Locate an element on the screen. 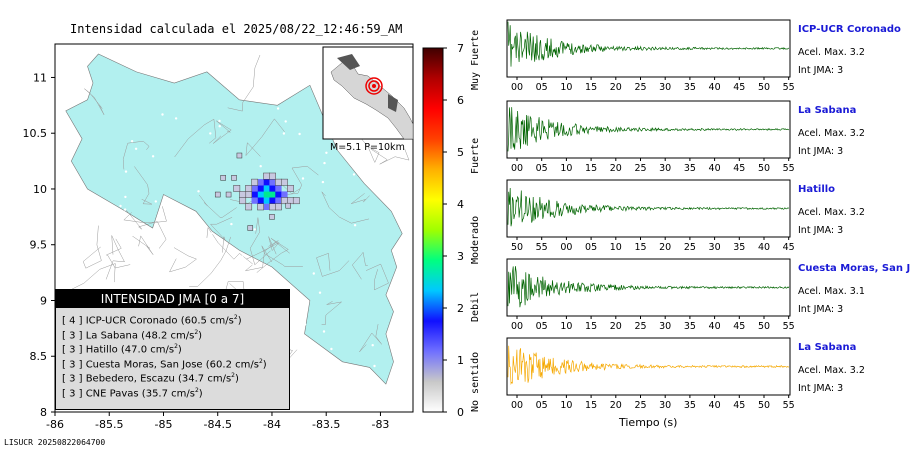 This screenshot has width=910, height=460. epicenter-ring-icon is located at coordinates (374, 86).